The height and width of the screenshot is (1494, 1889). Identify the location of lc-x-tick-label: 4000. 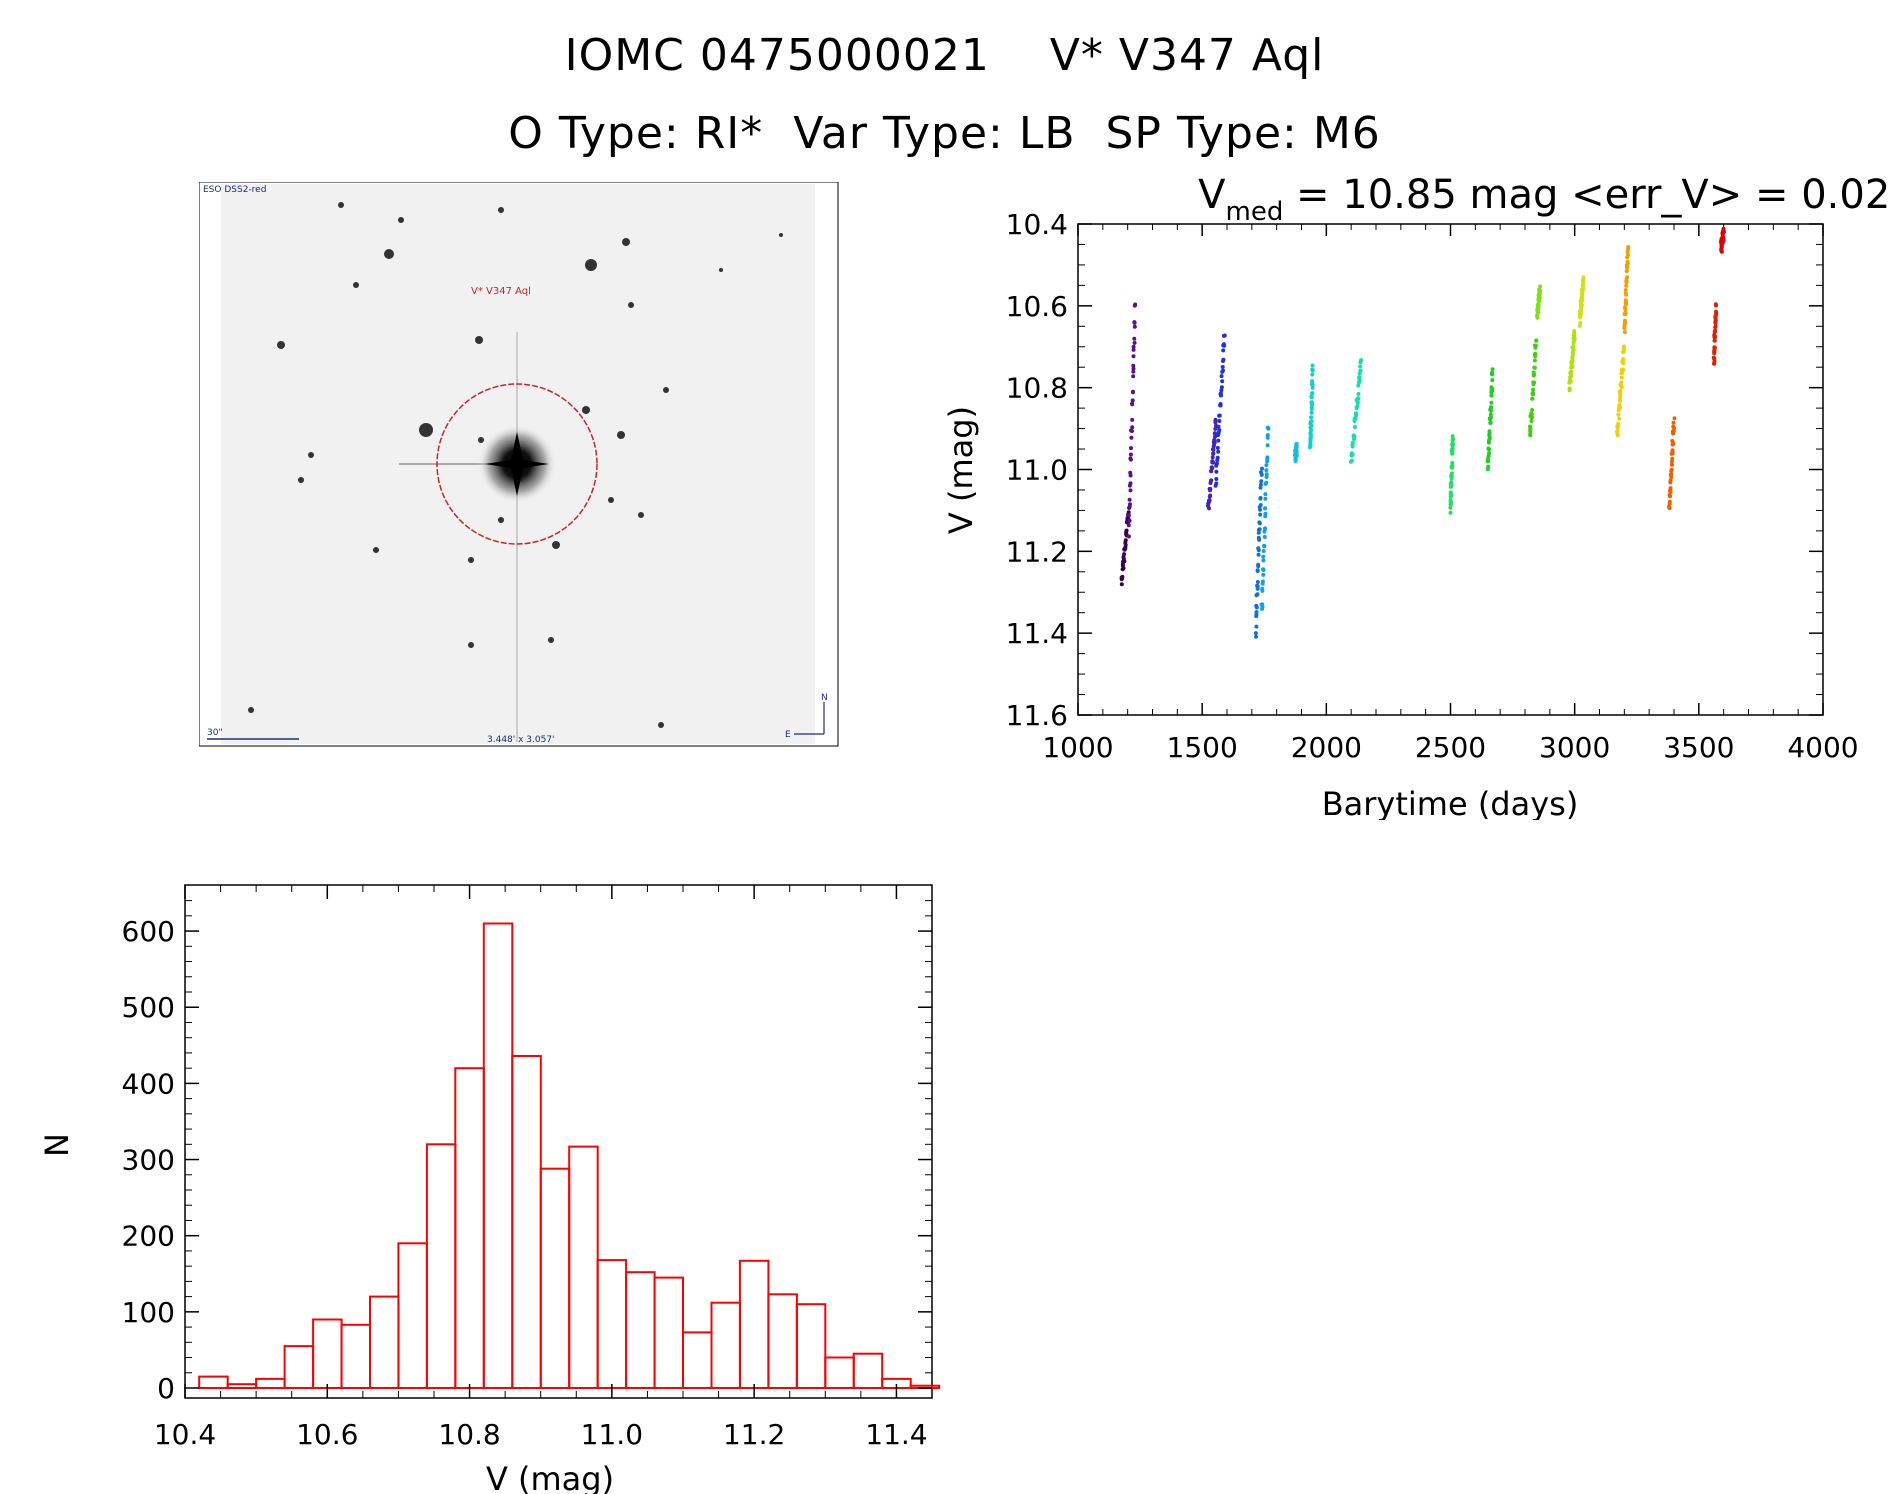
(1822, 747).